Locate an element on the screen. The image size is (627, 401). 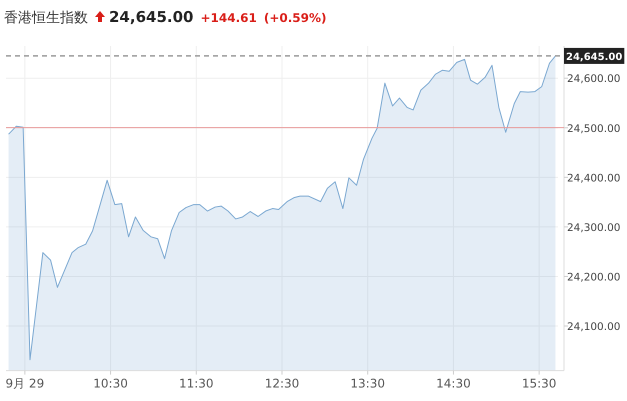
x-tick-label: 12:30 is located at coordinates (282, 383).